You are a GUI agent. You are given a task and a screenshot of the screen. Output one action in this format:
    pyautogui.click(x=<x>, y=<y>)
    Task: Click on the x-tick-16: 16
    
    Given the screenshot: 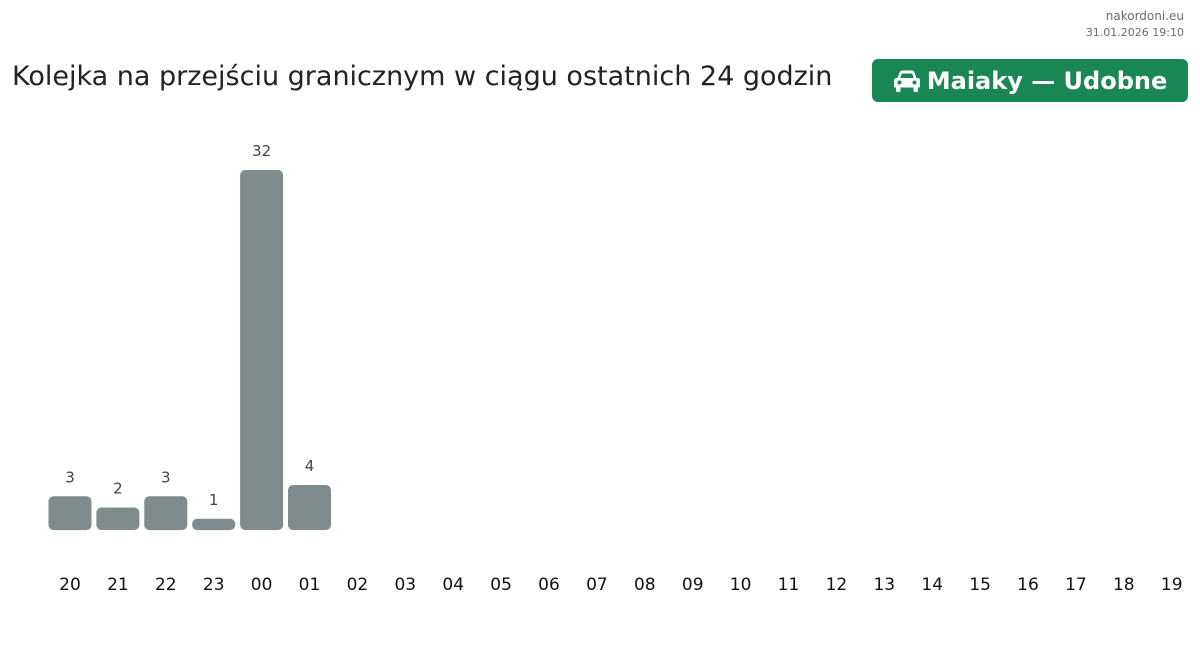 What is the action you would take?
    pyautogui.click(x=1028, y=585)
    